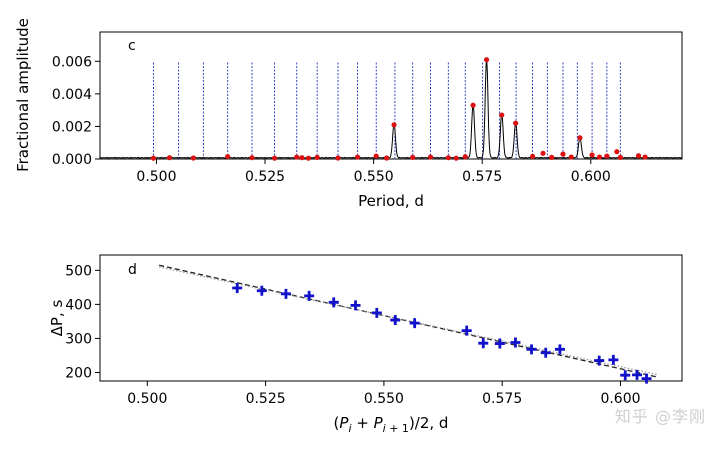 Image resolution: width=720 pixels, height=449 pixels. Describe the element at coordinates (132, 46) in the screenshot. I see `panel-c-label: c` at that location.